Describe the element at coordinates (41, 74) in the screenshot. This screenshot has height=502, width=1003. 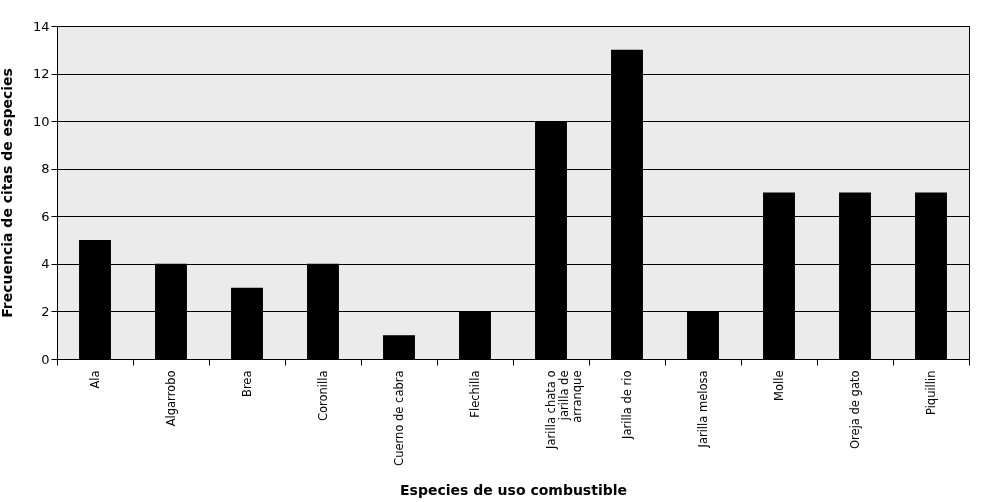
I see `y-tick-label: 12` at that location.